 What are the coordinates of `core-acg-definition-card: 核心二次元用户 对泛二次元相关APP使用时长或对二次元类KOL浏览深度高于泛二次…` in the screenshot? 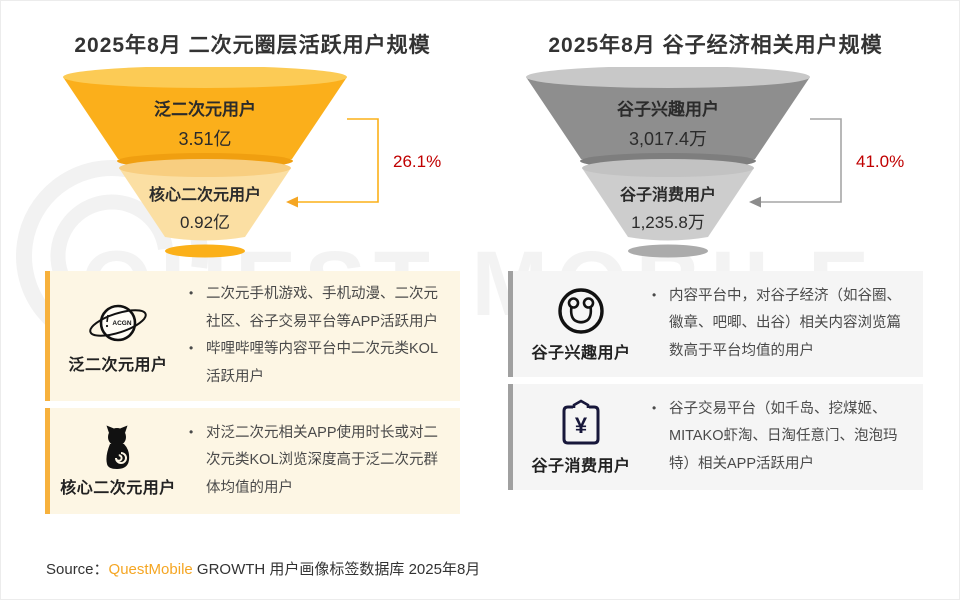 It's located at (252, 461).